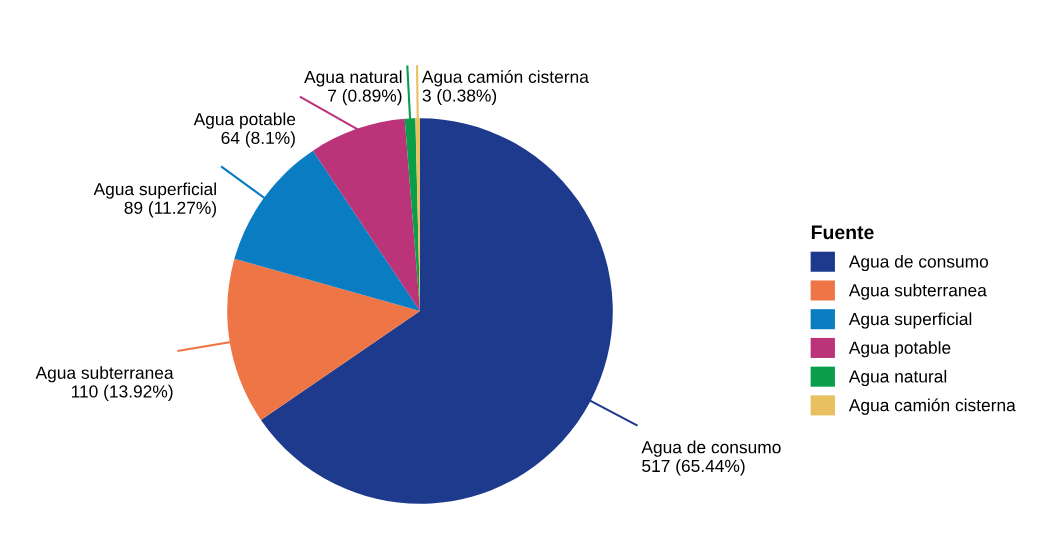 The width and height of the screenshot is (1040, 552). What do you see at coordinates (154, 190) in the screenshot?
I see `slice-label: Agua superficial` at bounding box center [154, 190].